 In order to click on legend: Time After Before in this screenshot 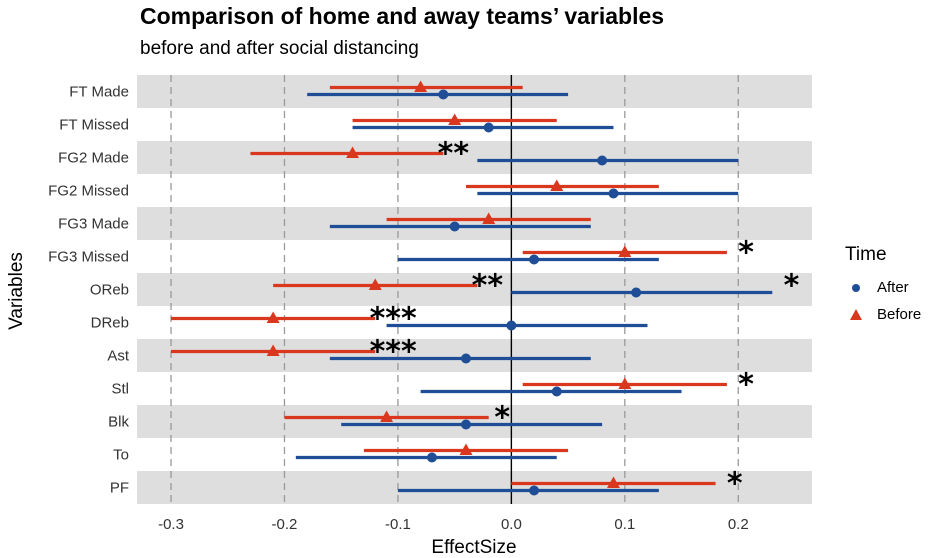, I will do `click(883, 286)`.